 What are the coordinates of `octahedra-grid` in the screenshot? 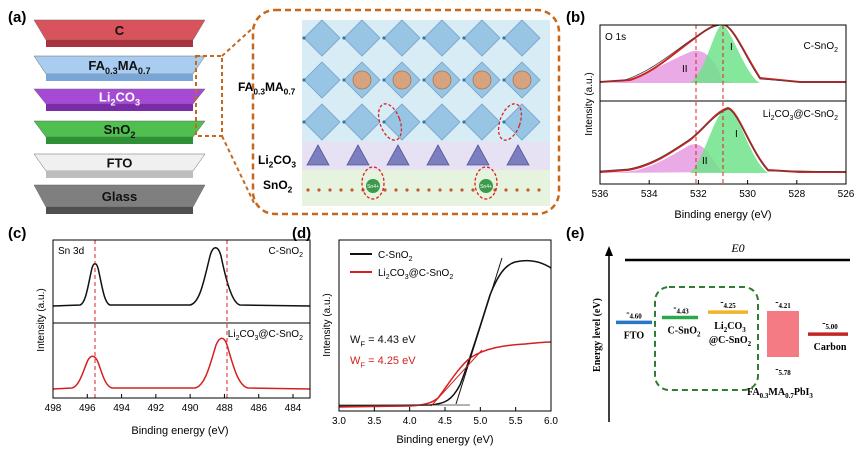 It's located at (421, 80).